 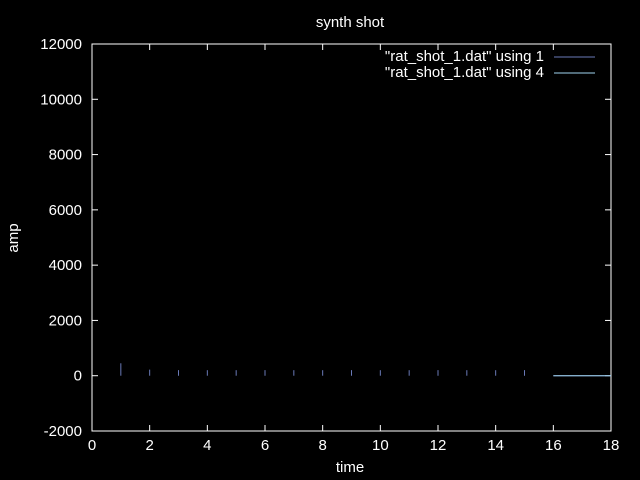 What do you see at coordinates (380, 445) in the screenshot?
I see `x-tick-label: 10` at bounding box center [380, 445].